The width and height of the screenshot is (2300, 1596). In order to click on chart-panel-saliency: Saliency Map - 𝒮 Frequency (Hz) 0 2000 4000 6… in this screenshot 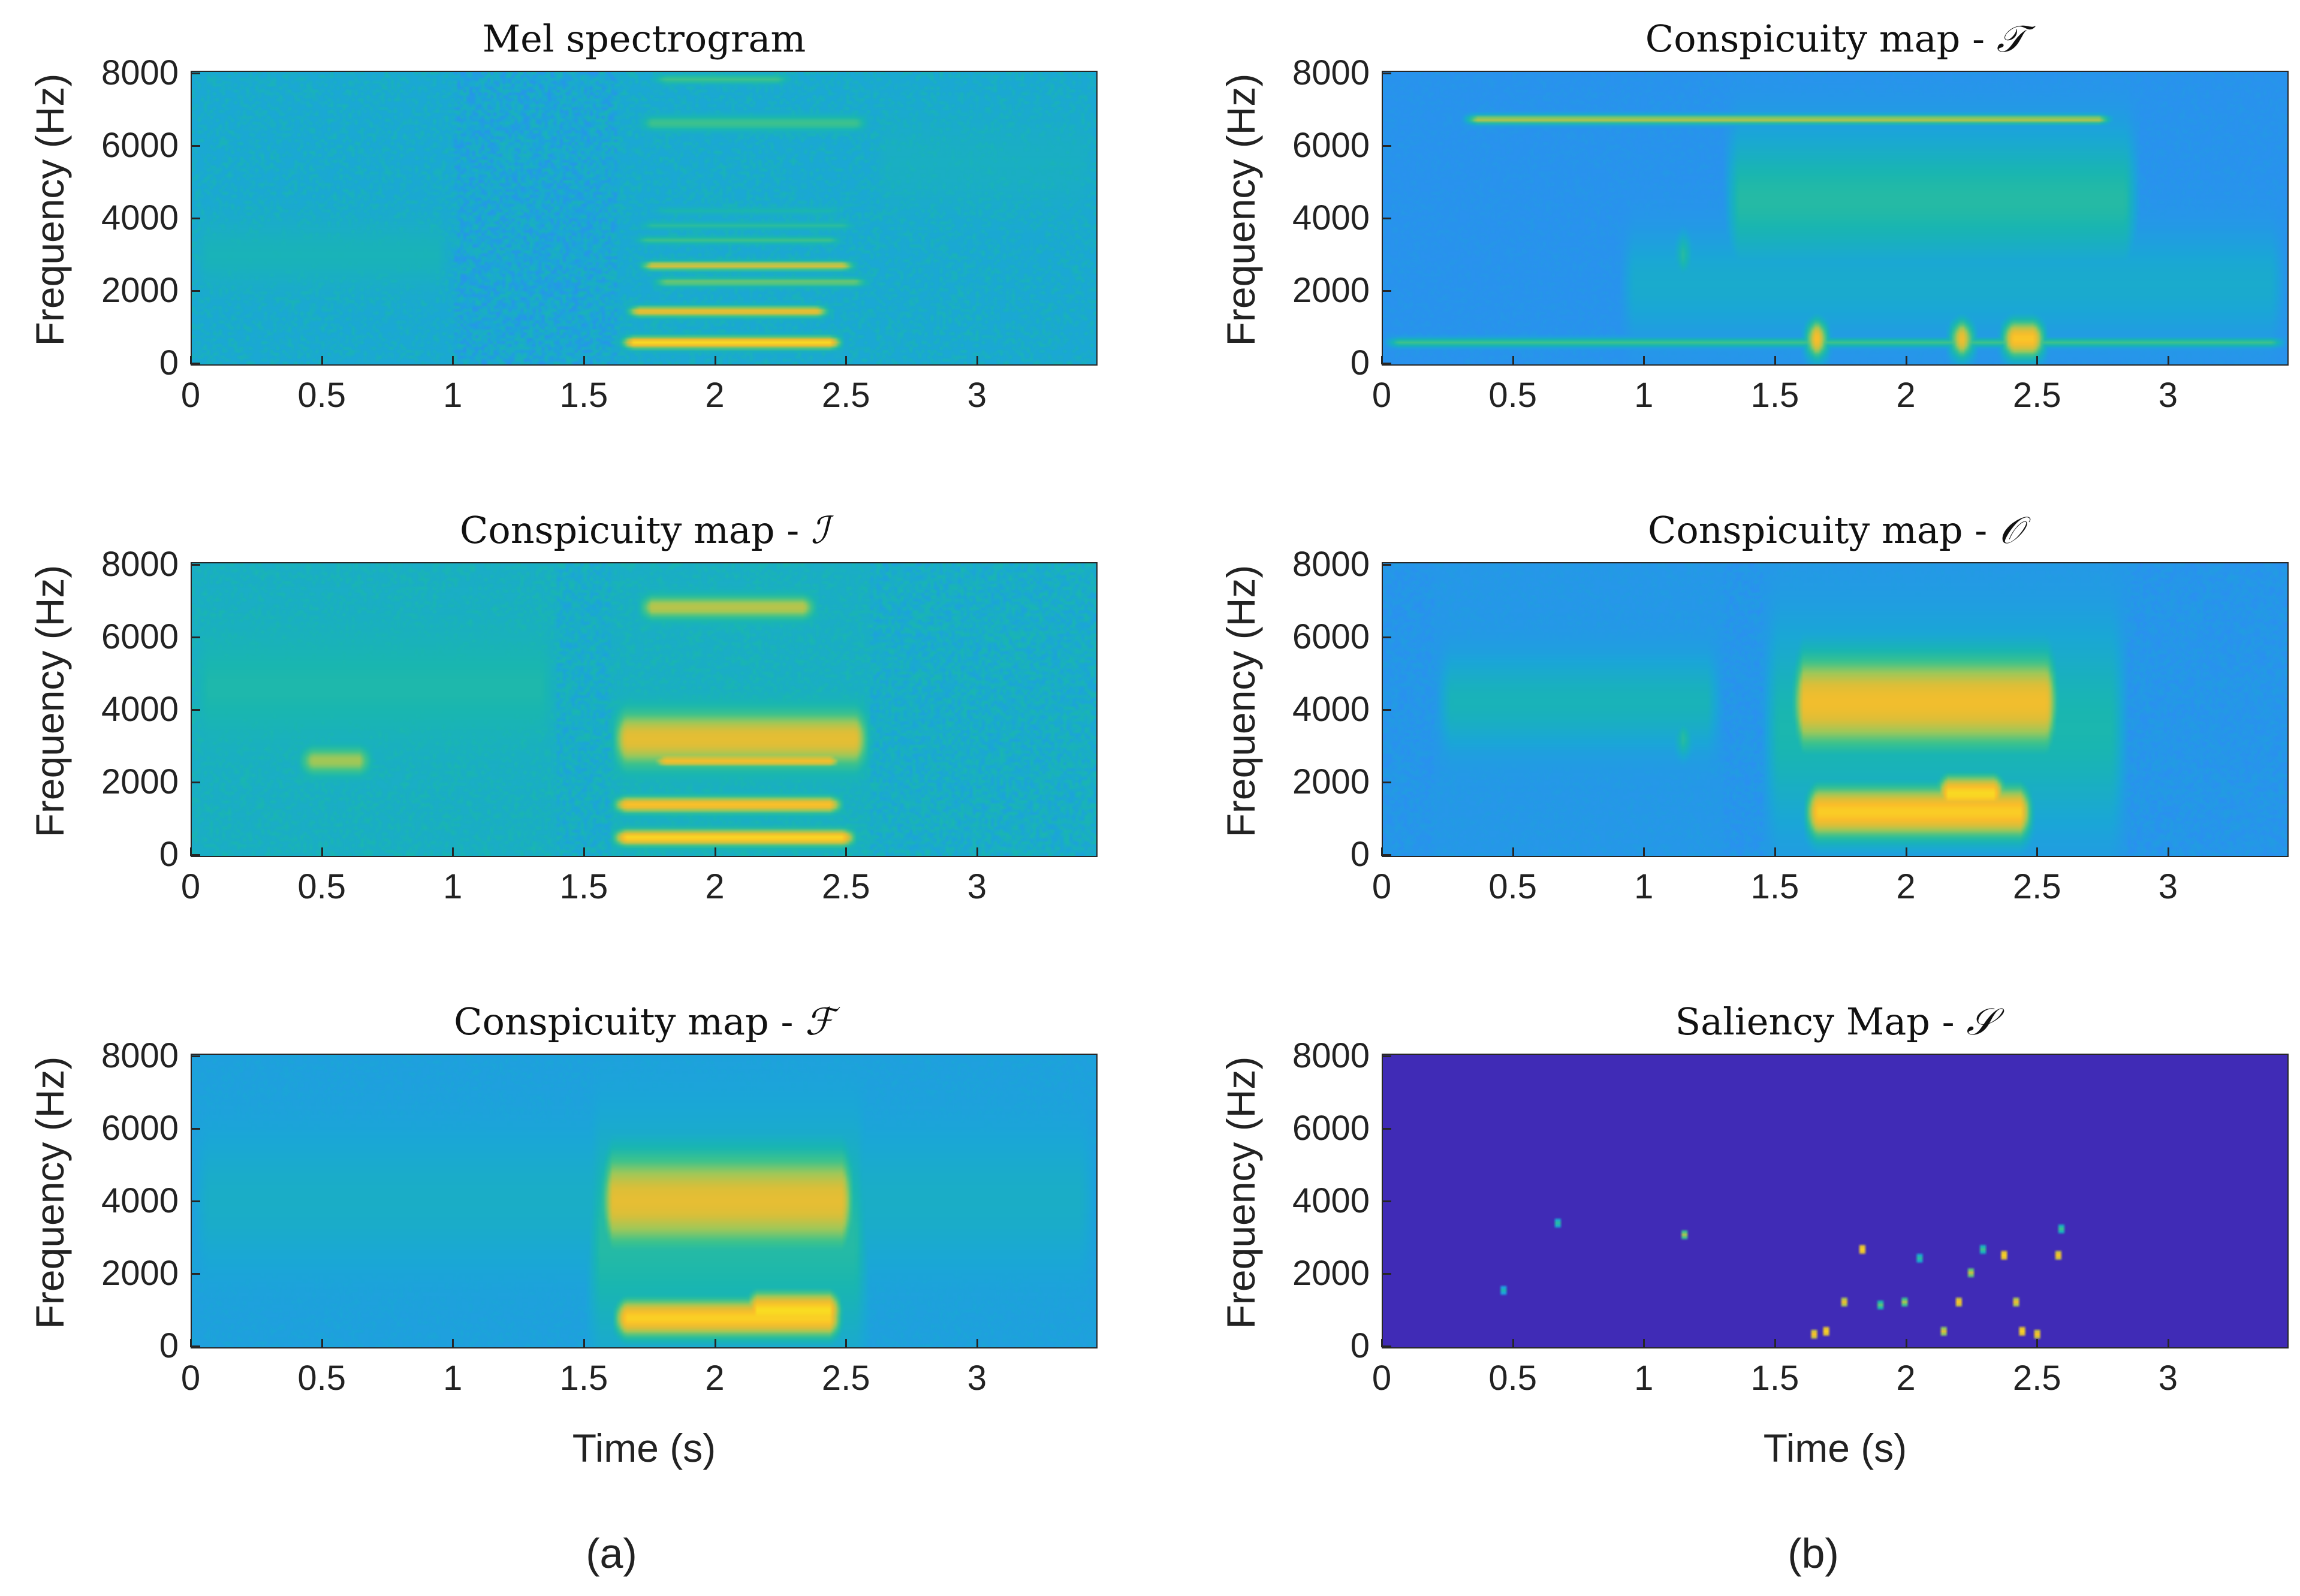, I will do `click(1754, 1235)`.